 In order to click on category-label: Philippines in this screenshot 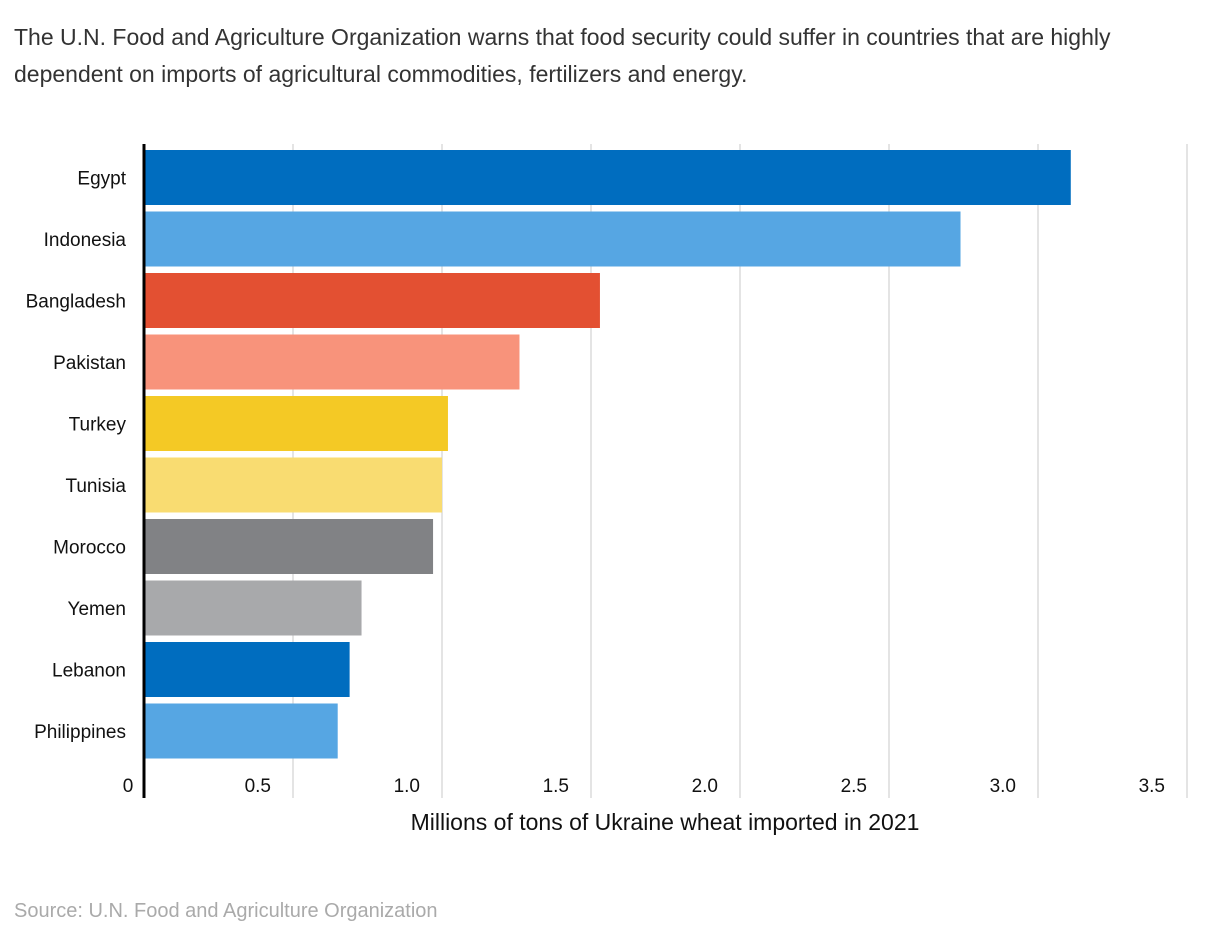, I will do `click(80, 732)`.